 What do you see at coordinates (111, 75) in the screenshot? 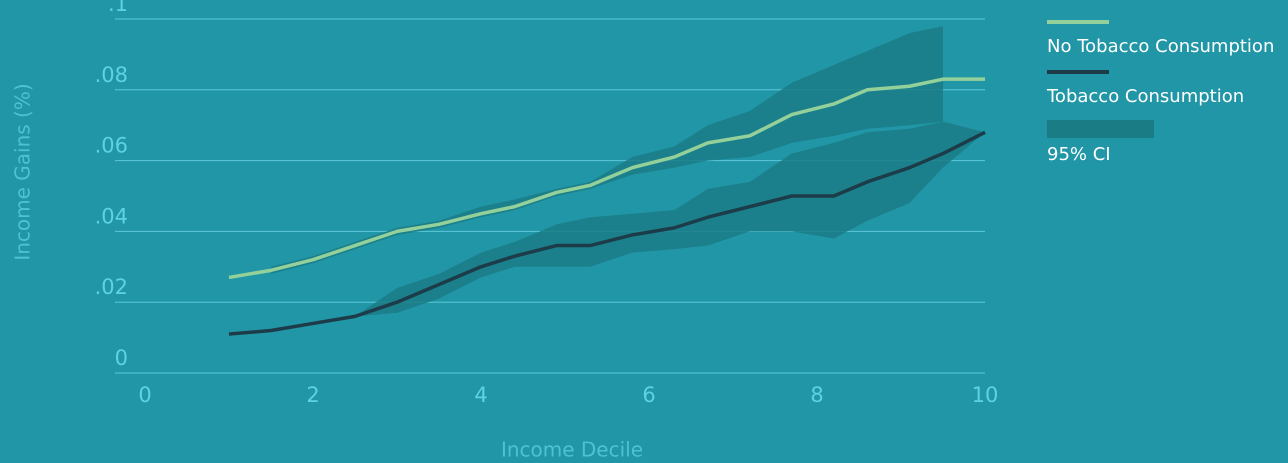
I see `y-tick-label: .08` at bounding box center [111, 75].